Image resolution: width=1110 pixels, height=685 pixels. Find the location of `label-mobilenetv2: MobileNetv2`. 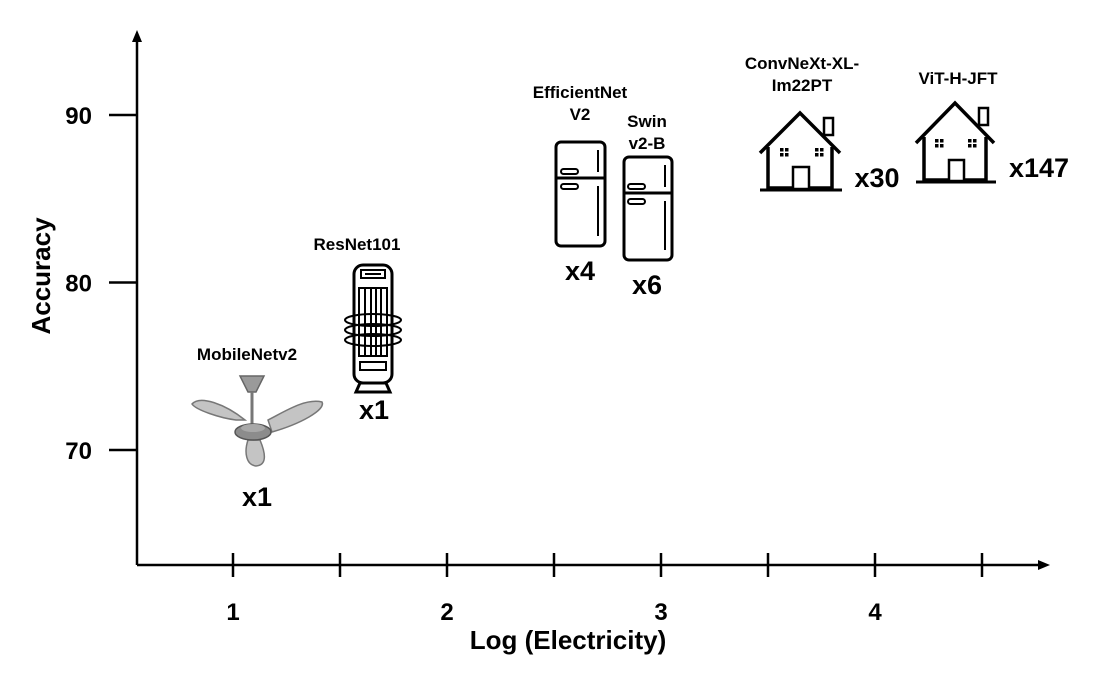

label-mobilenetv2: MobileNetv2 is located at coordinates (247, 354).